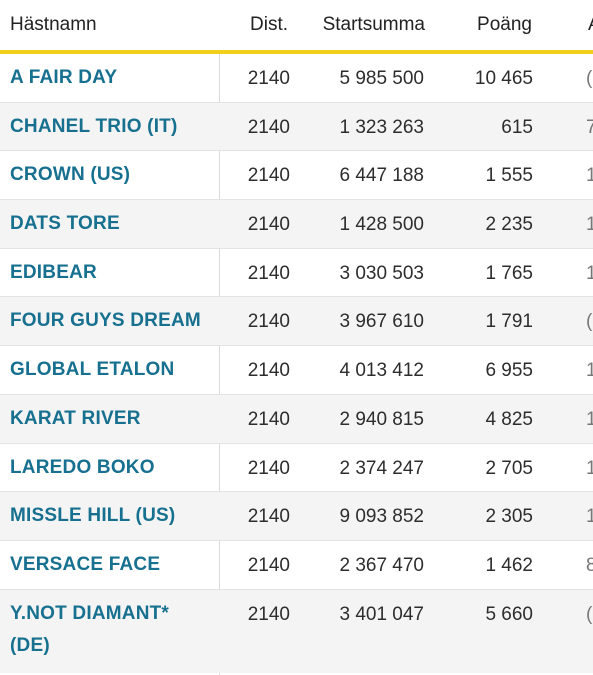  What do you see at coordinates (269, 24) in the screenshot?
I see `header-distance: Dist.` at bounding box center [269, 24].